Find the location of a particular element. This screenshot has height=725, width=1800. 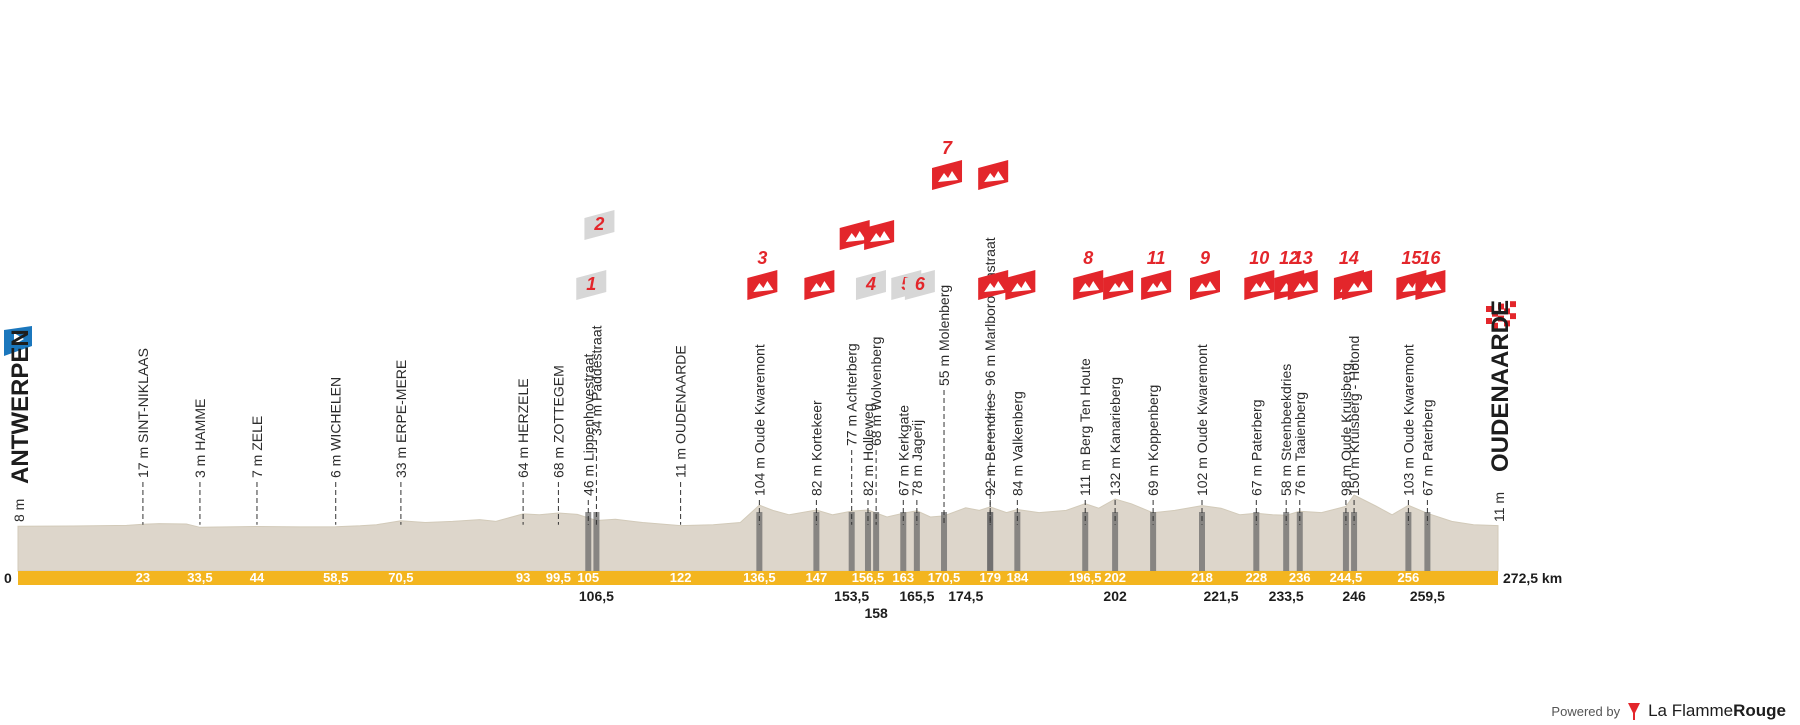

place-label: 64 m HERZELE is located at coordinates (523, 428).